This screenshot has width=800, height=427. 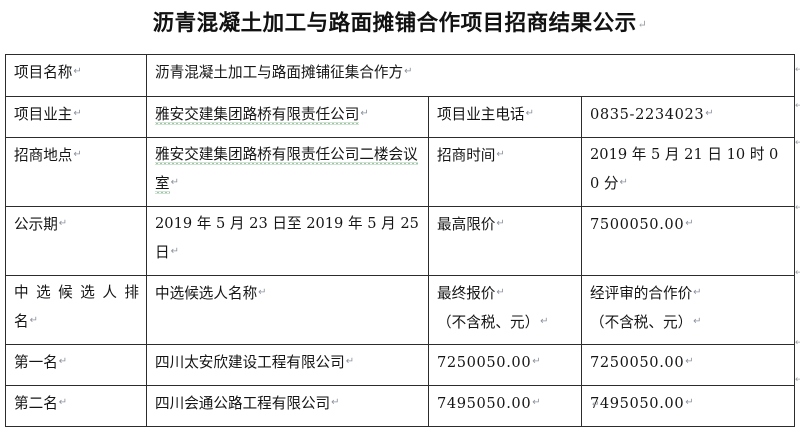 I want to click on label-project-name: 项目名称, so click(x=43, y=72).